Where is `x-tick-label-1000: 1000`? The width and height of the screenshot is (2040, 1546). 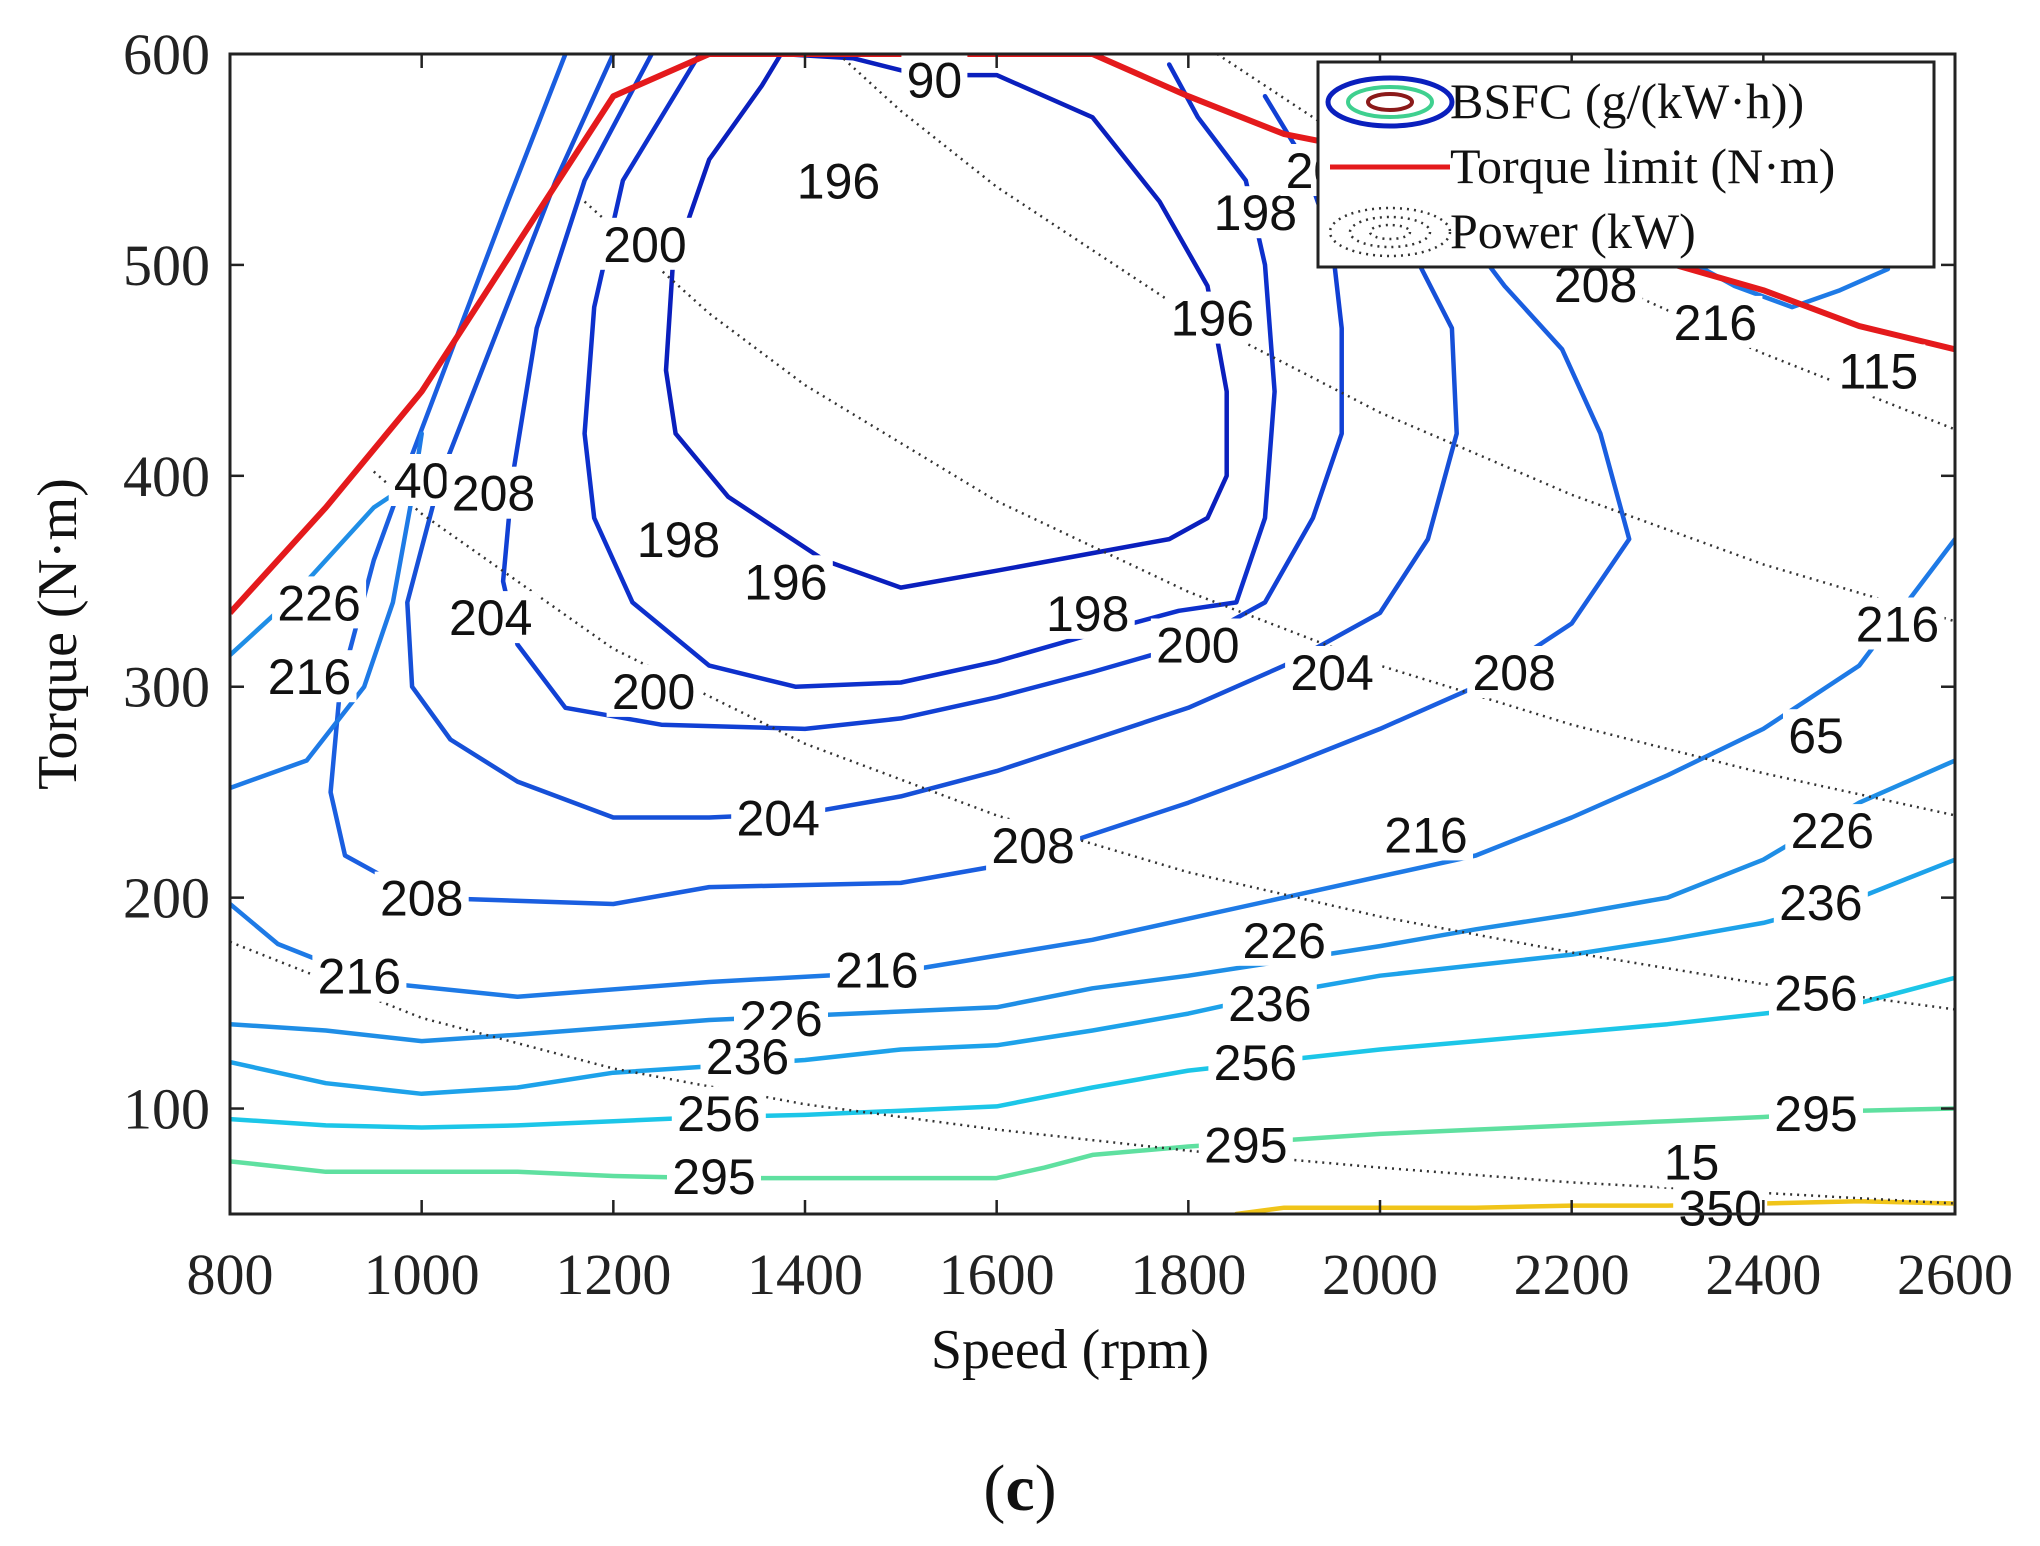 x-tick-label-1000: 1000 is located at coordinates (422, 1274).